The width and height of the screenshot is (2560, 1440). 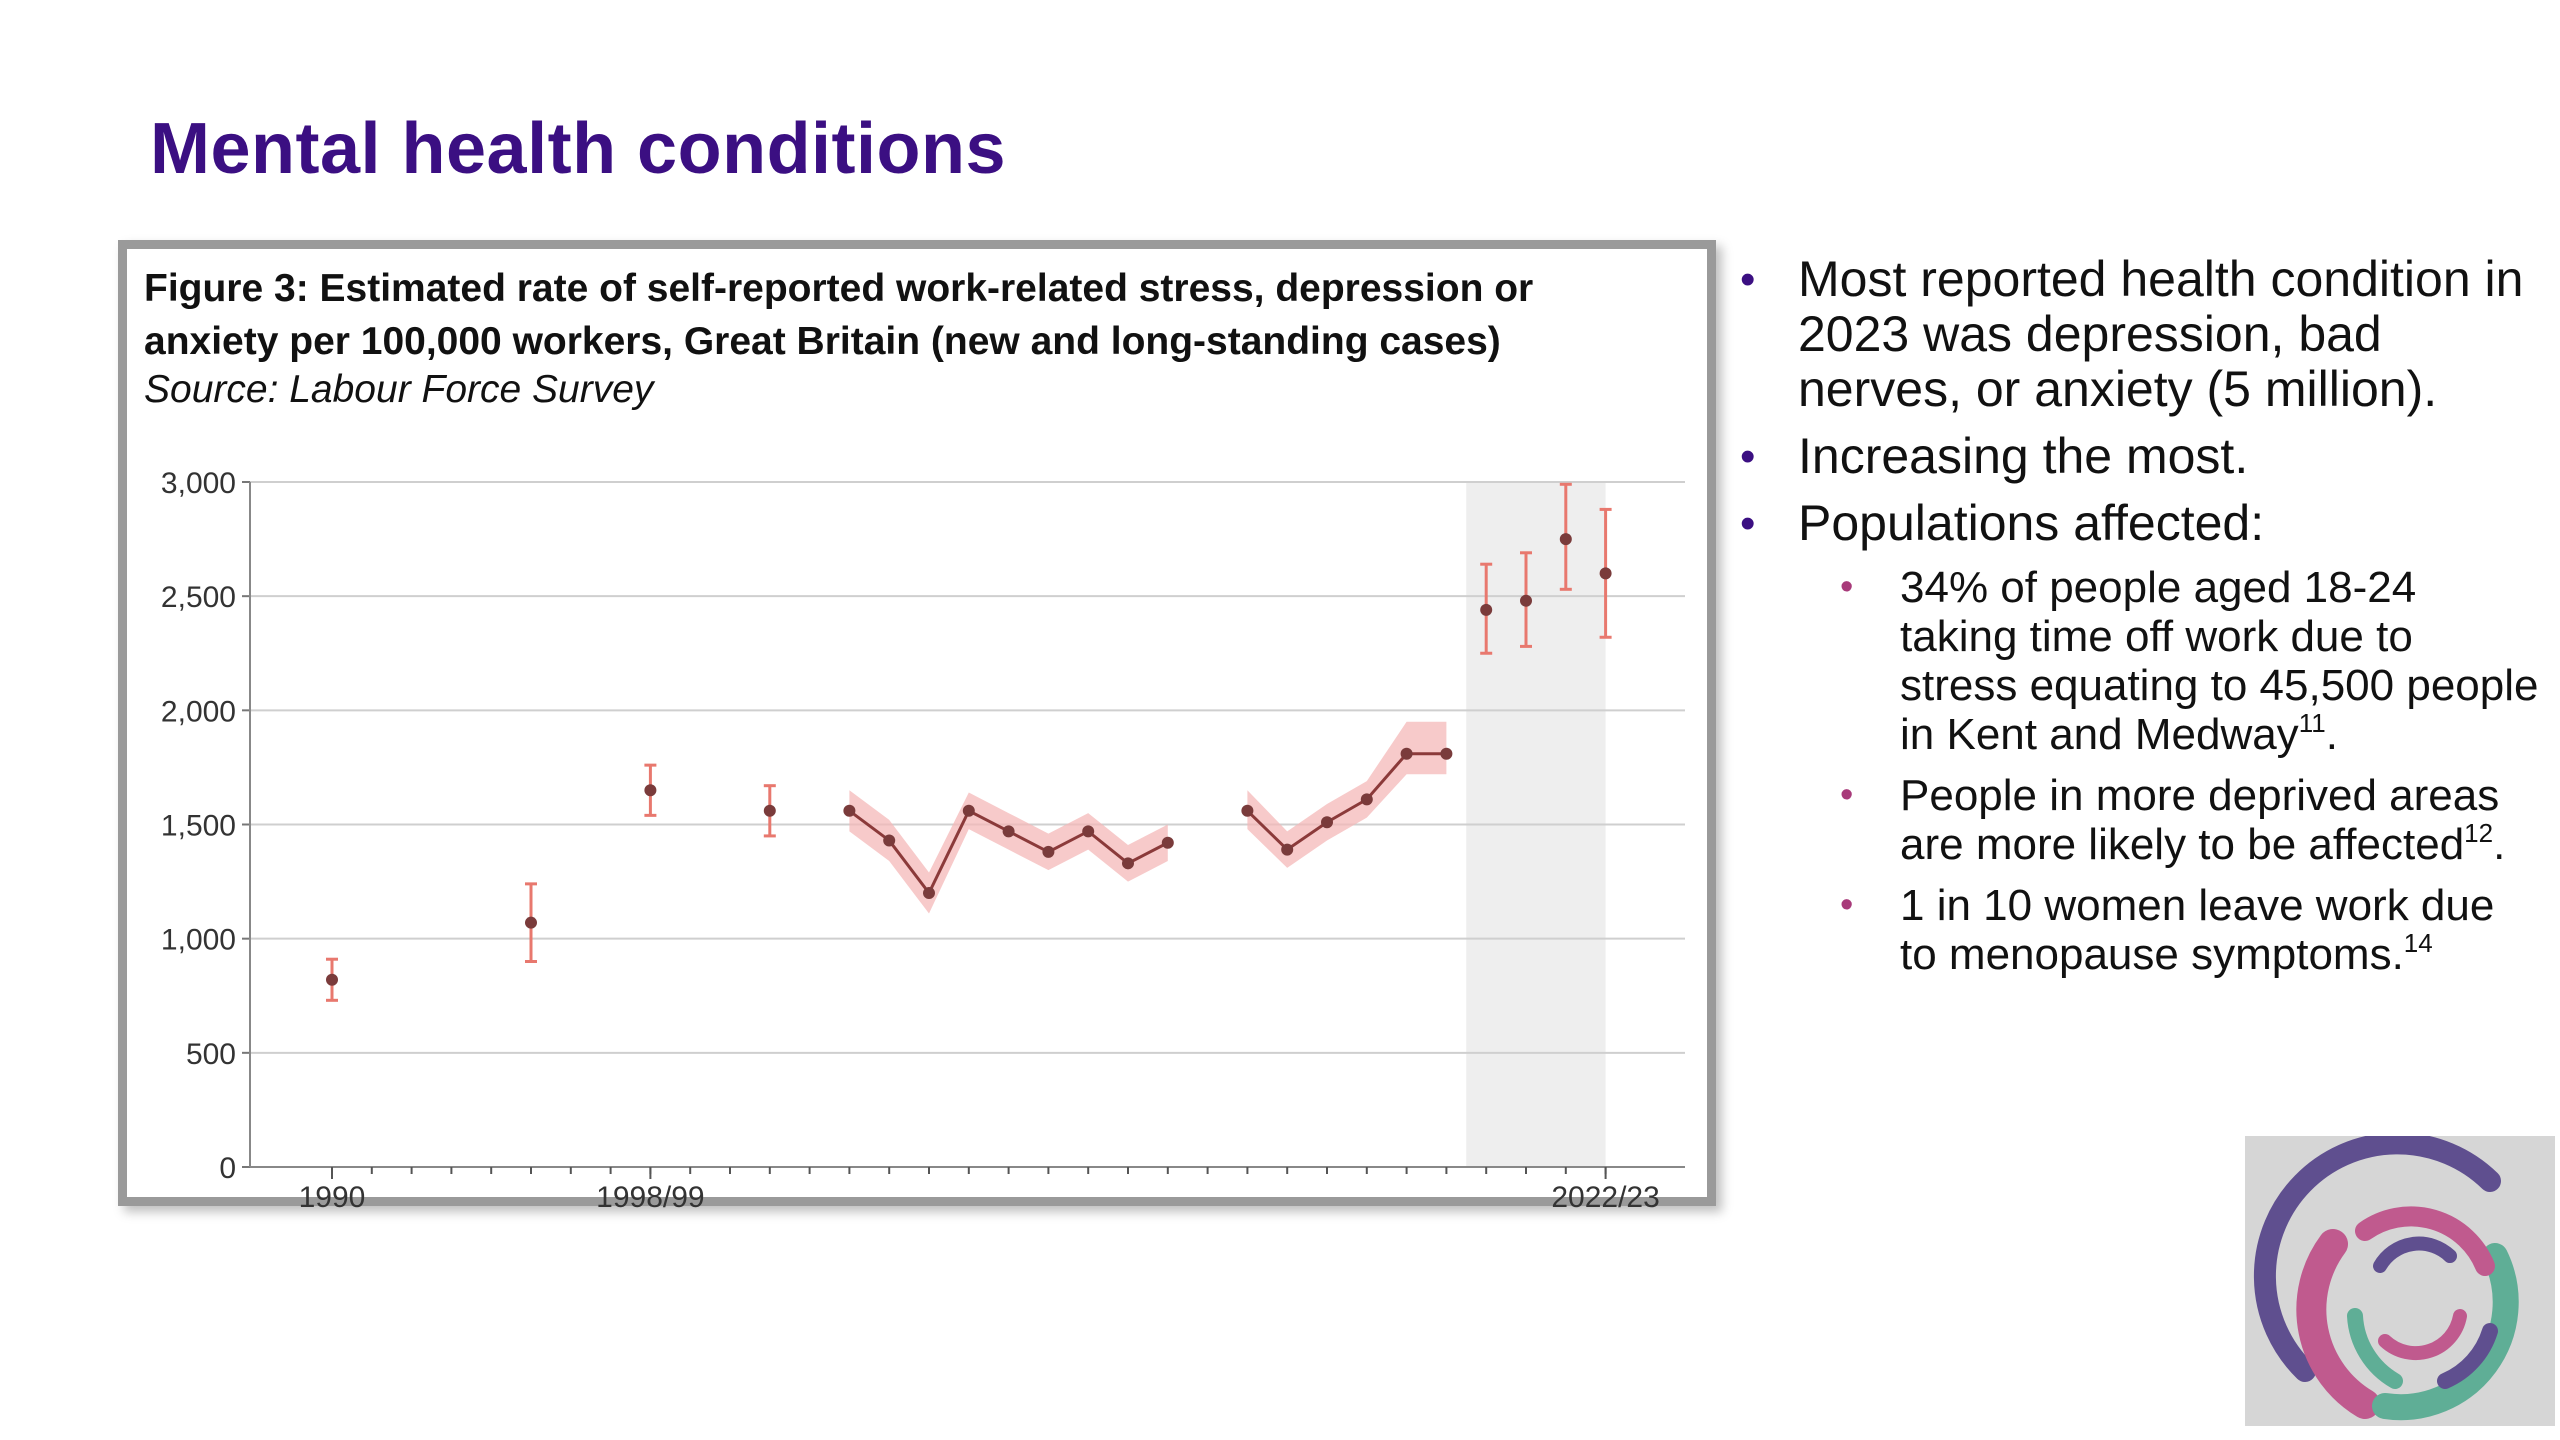 What do you see at coordinates (2479, 833) in the screenshot?
I see `citation-superscript: 12` at bounding box center [2479, 833].